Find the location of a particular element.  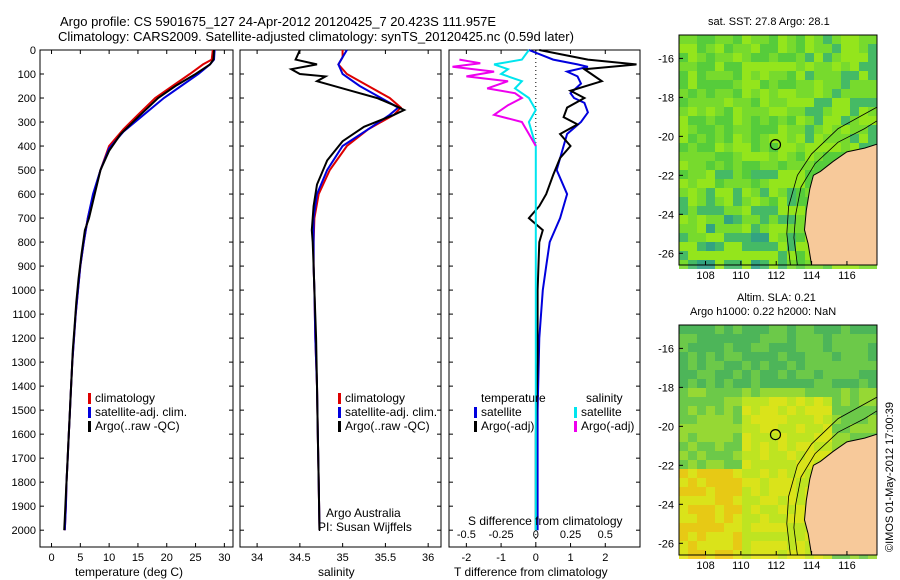

legend-swatch is located at coordinates (475, 412).